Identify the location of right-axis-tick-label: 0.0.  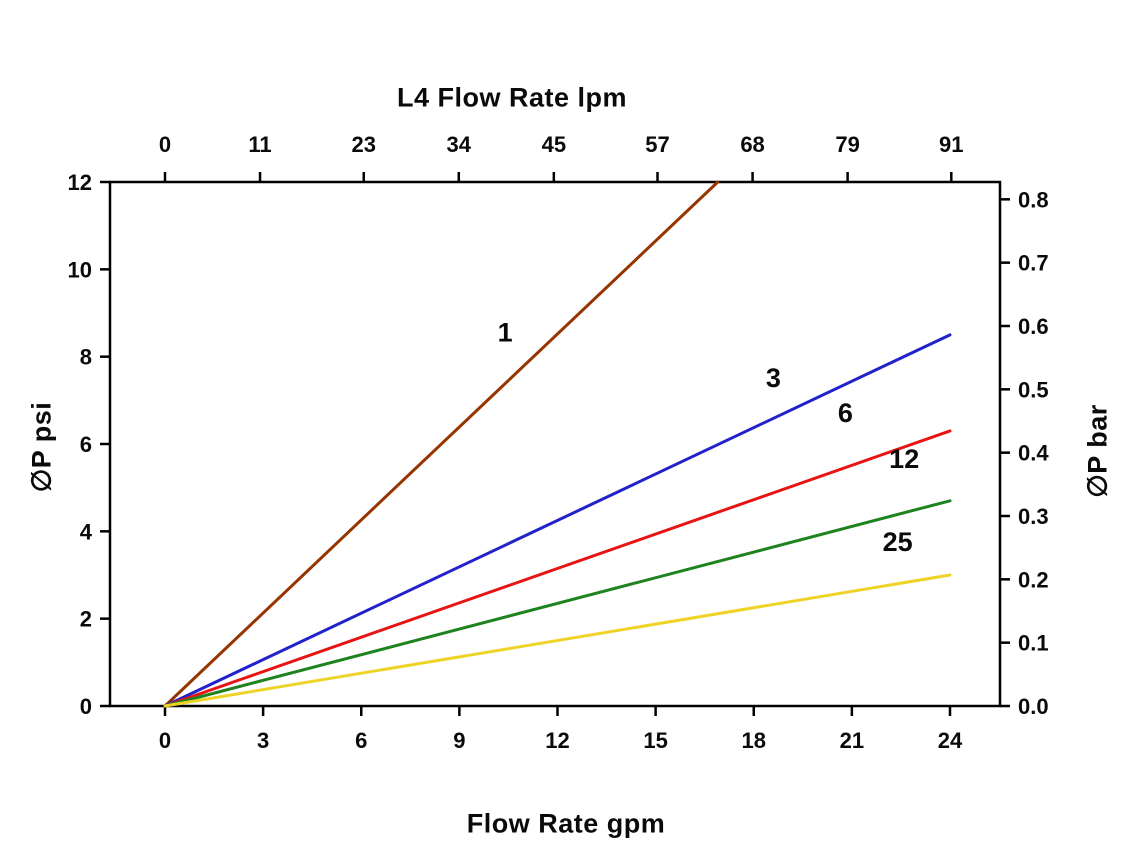
(1033, 706).